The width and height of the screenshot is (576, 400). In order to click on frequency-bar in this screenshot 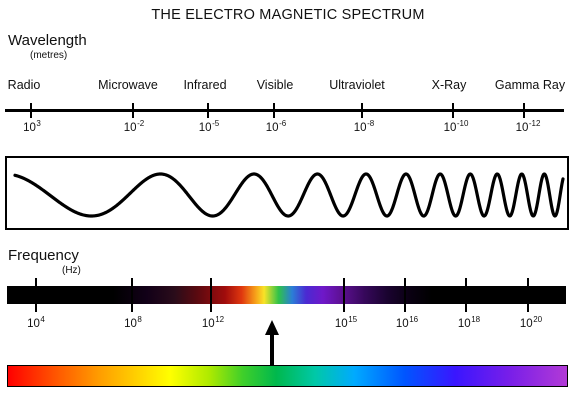, I will do `click(286, 295)`.